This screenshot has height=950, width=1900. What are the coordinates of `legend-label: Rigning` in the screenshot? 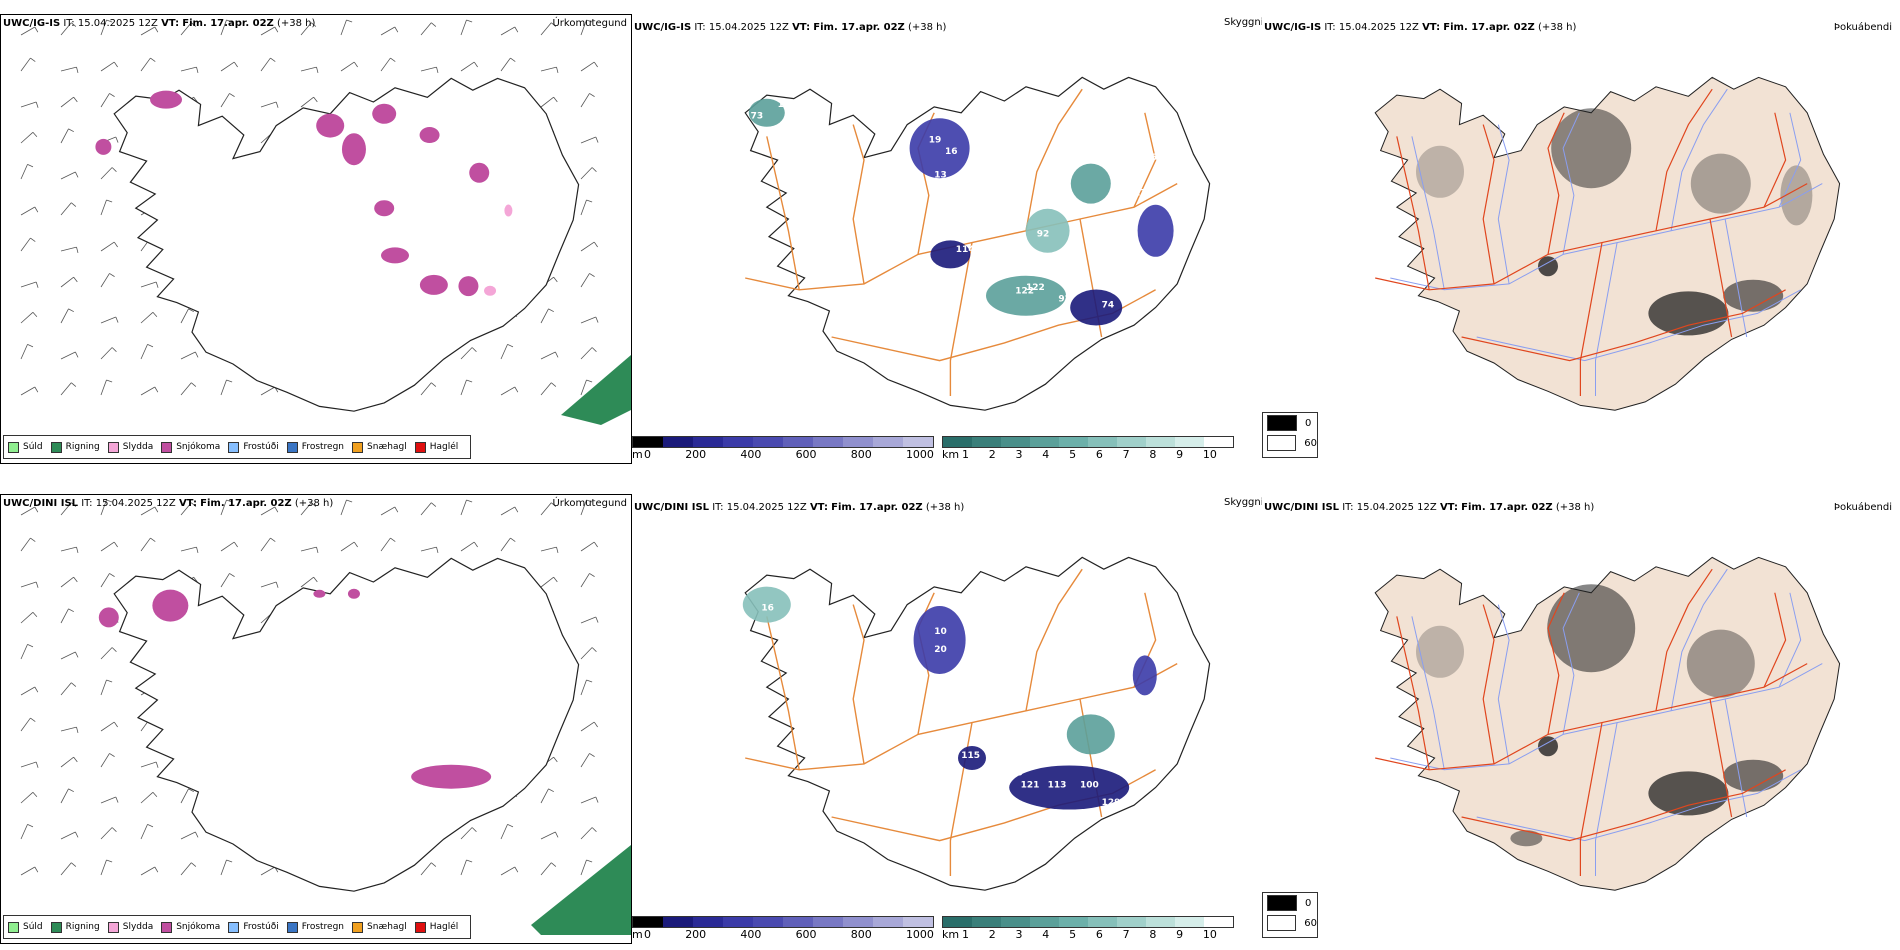 It's located at (82, 447).